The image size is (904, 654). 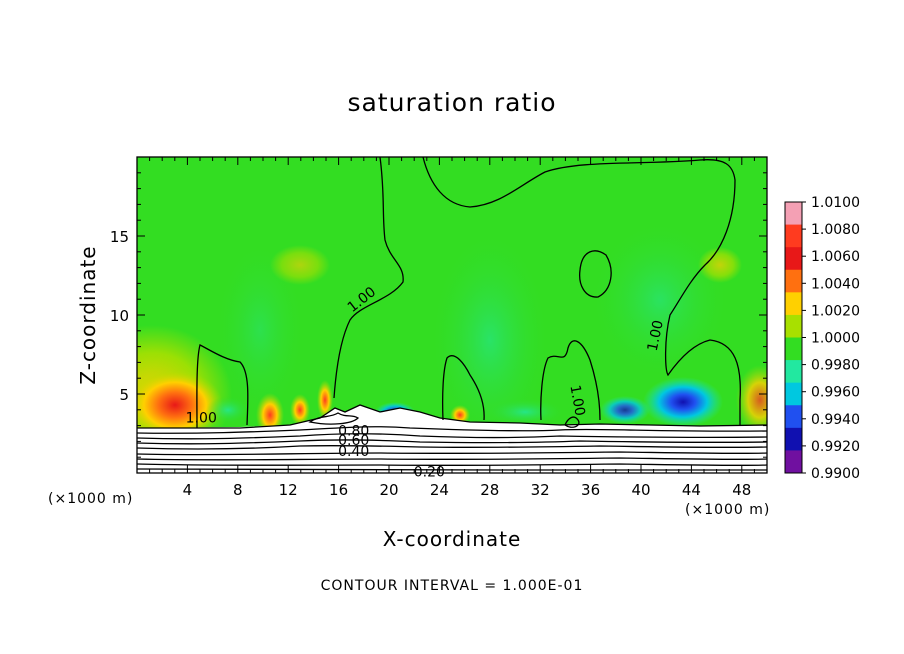 I want to click on contour-label-text: 0.80, so click(x=353, y=431).